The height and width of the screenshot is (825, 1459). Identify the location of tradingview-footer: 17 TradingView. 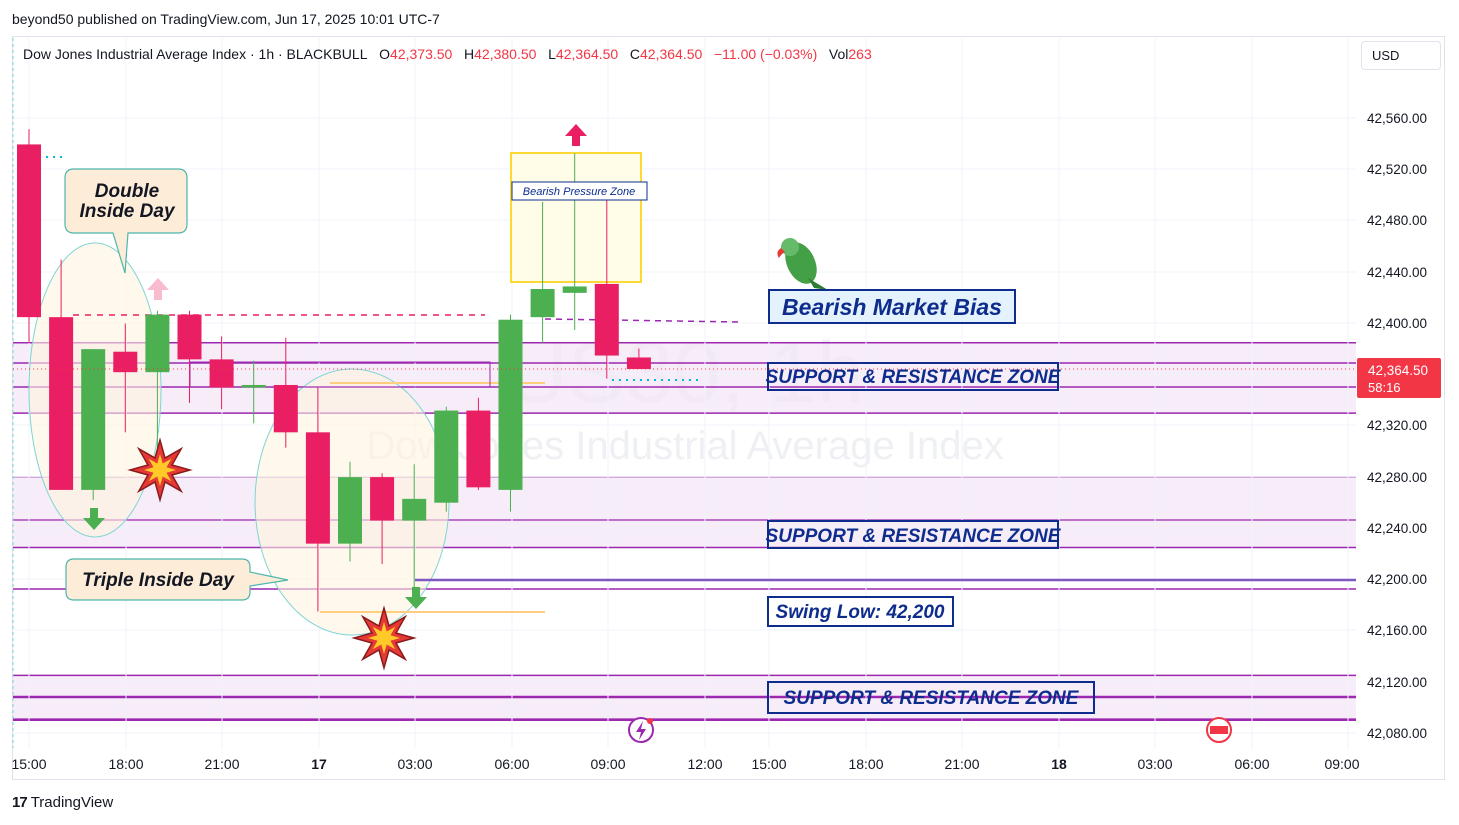
(62, 802).